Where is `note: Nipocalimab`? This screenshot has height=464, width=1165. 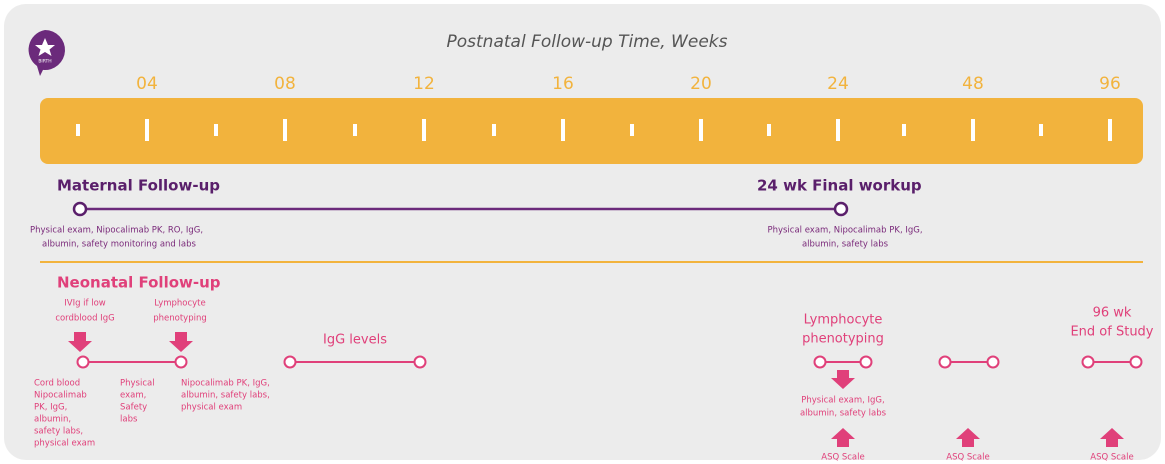 note: Nipocalimab is located at coordinates (60, 396).